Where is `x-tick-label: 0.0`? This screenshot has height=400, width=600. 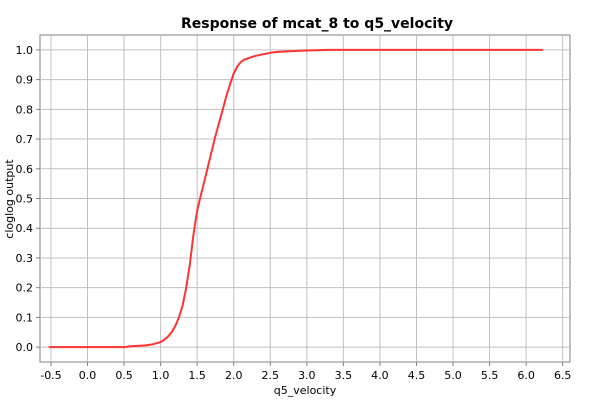
x-tick-label: 0.0 is located at coordinates (88, 375).